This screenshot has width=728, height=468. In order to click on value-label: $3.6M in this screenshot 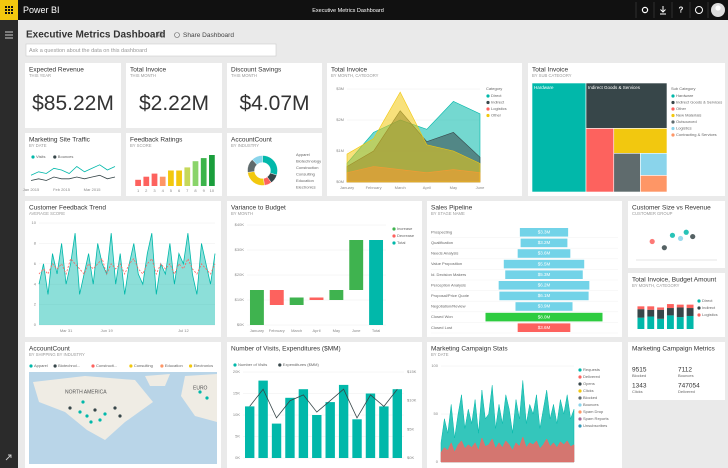, I will do `click(544, 327)`.